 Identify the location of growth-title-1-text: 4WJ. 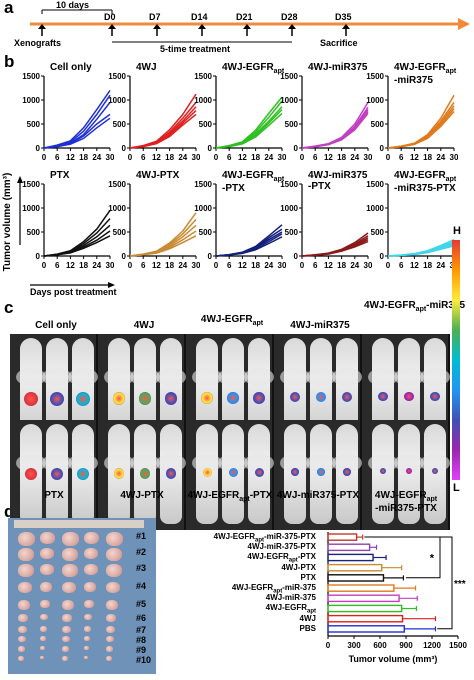
(146, 67).